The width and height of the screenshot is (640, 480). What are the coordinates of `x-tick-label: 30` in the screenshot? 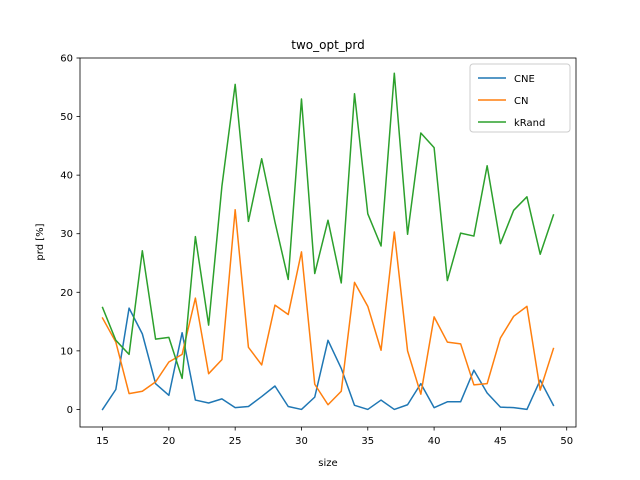 It's located at (301, 441).